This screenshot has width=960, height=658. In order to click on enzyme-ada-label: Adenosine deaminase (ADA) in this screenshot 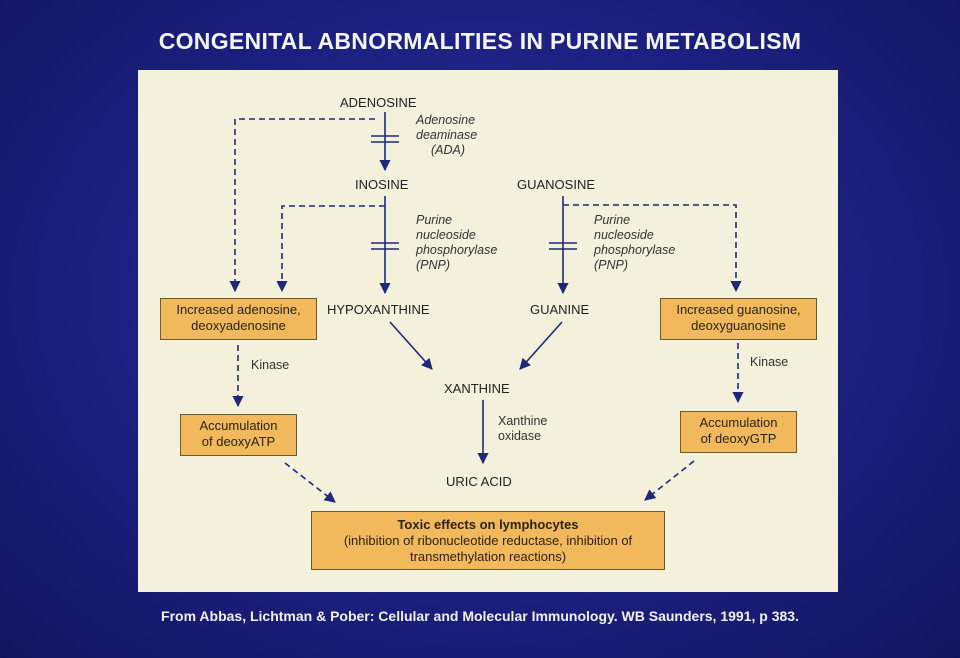, I will do `click(446, 135)`.